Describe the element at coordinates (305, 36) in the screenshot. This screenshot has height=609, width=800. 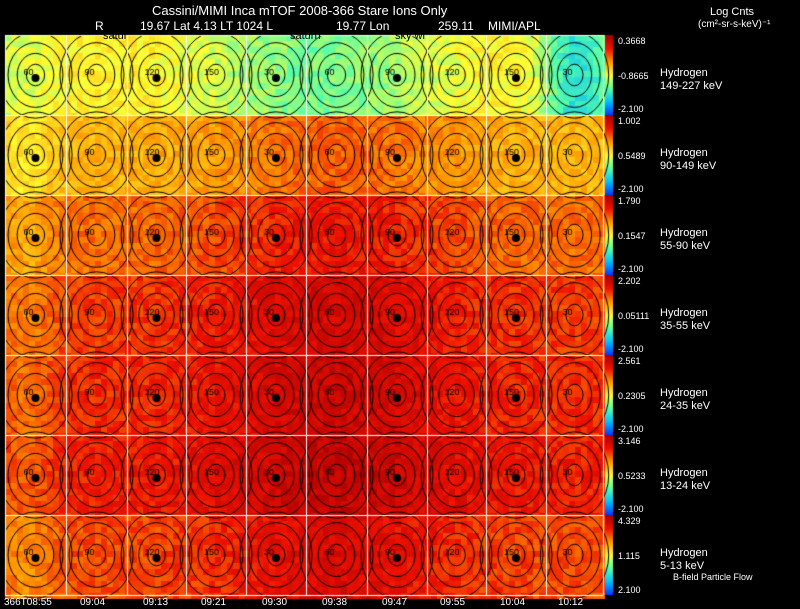
I see `saturn-label-2: saturn` at that location.